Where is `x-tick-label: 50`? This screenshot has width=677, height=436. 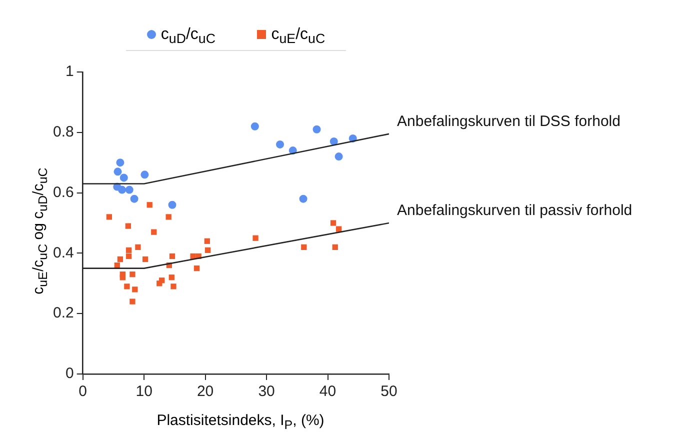
x-tick-label: 50 is located at coordinates (389, 391).